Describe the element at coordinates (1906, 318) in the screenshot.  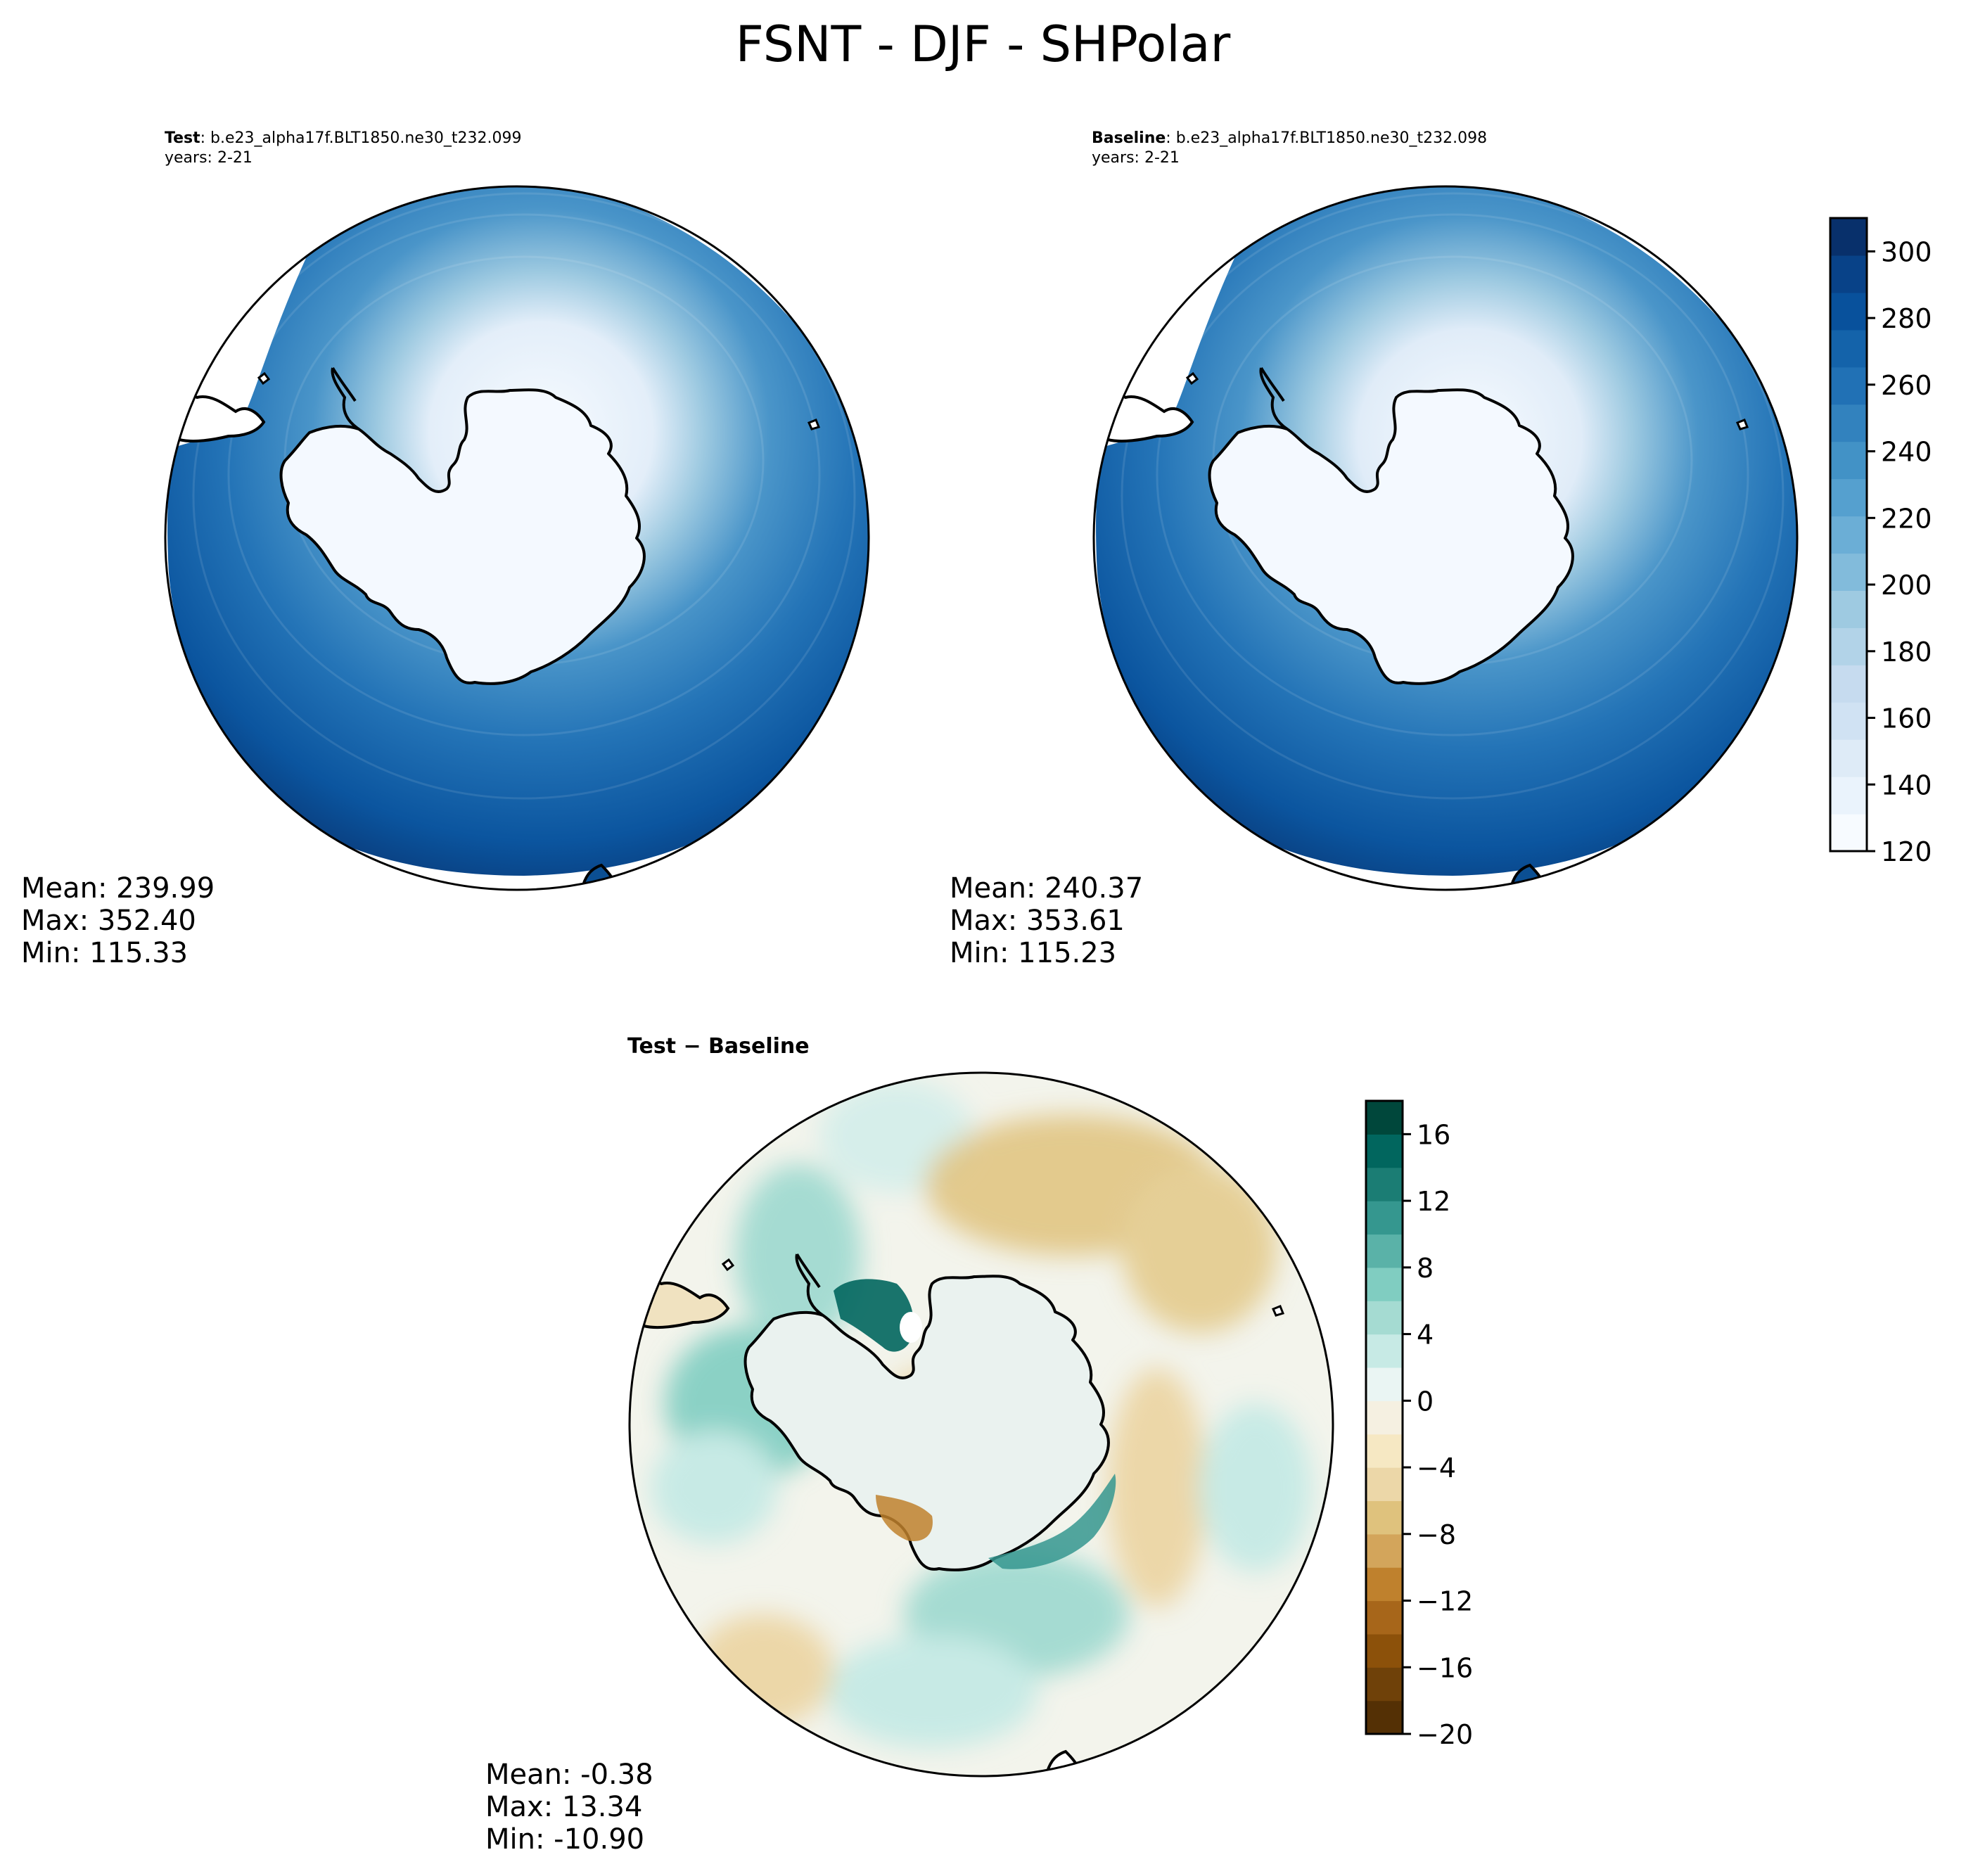
I see `main-colorbar-tick-label: 280` at that location.